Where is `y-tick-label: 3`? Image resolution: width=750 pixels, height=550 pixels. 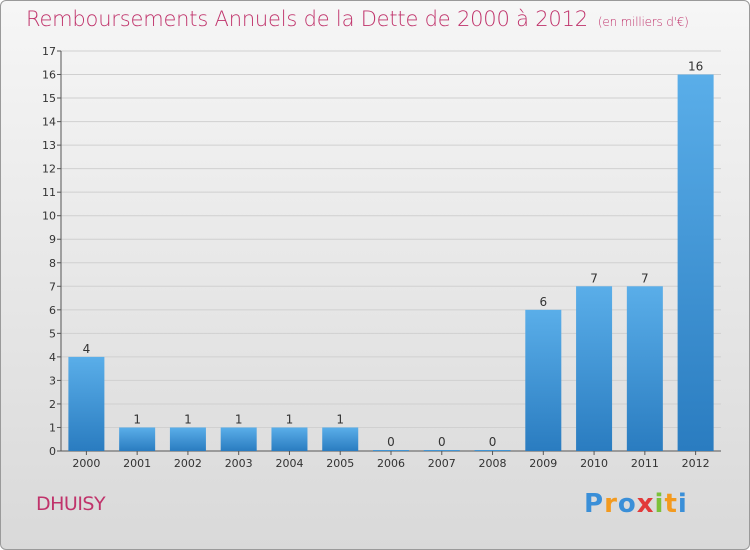
y-tick-label: 3 is located at coordinates (52, 380).